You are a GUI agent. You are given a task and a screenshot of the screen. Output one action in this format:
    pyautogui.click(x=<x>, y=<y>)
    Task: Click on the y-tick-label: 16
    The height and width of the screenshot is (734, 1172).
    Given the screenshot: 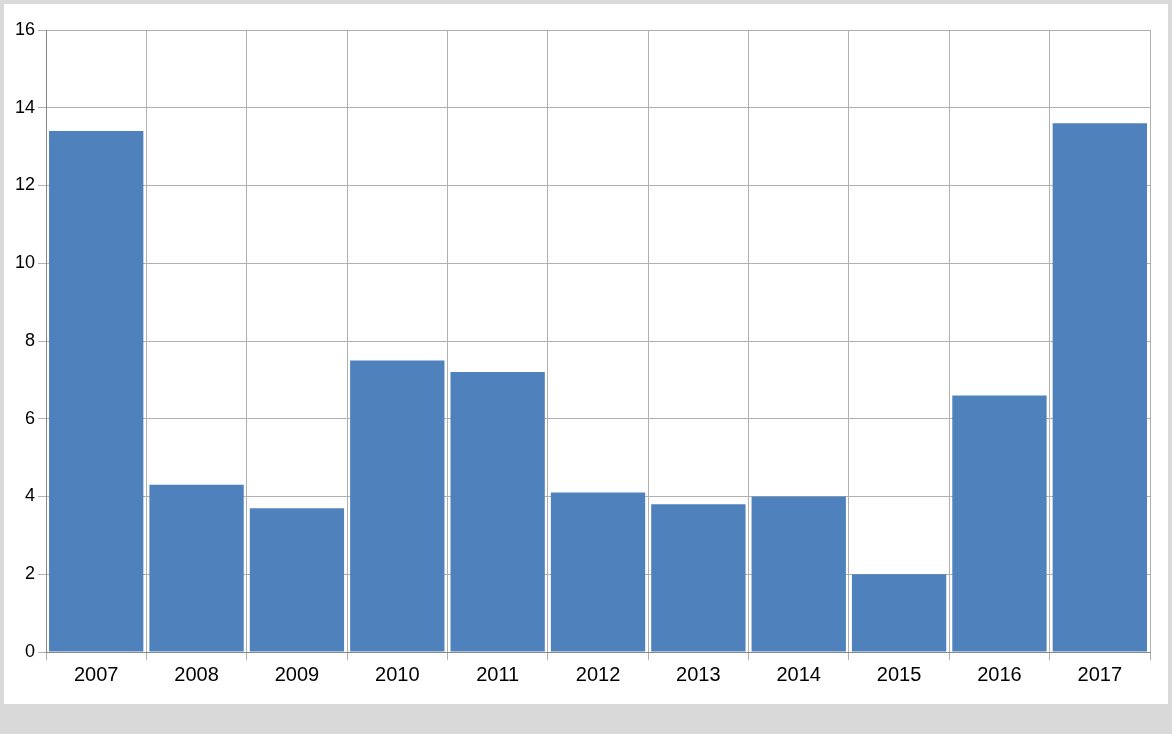 What is the action you would take?
    pyautogui.click(x=25, y=28)
    